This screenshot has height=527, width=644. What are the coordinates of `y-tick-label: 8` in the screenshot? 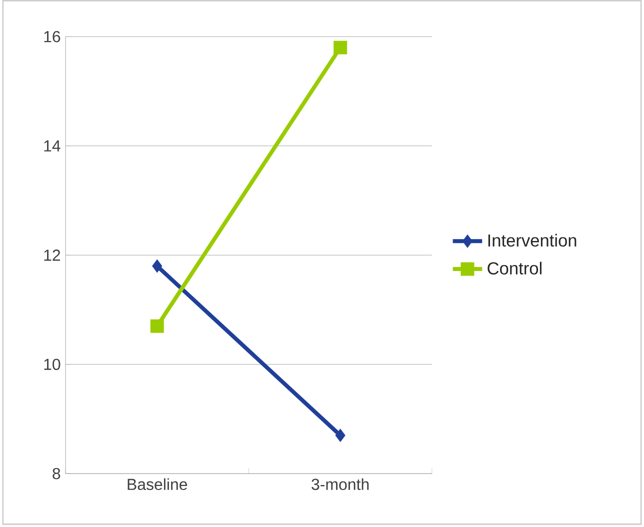 It's located at (56, 474).